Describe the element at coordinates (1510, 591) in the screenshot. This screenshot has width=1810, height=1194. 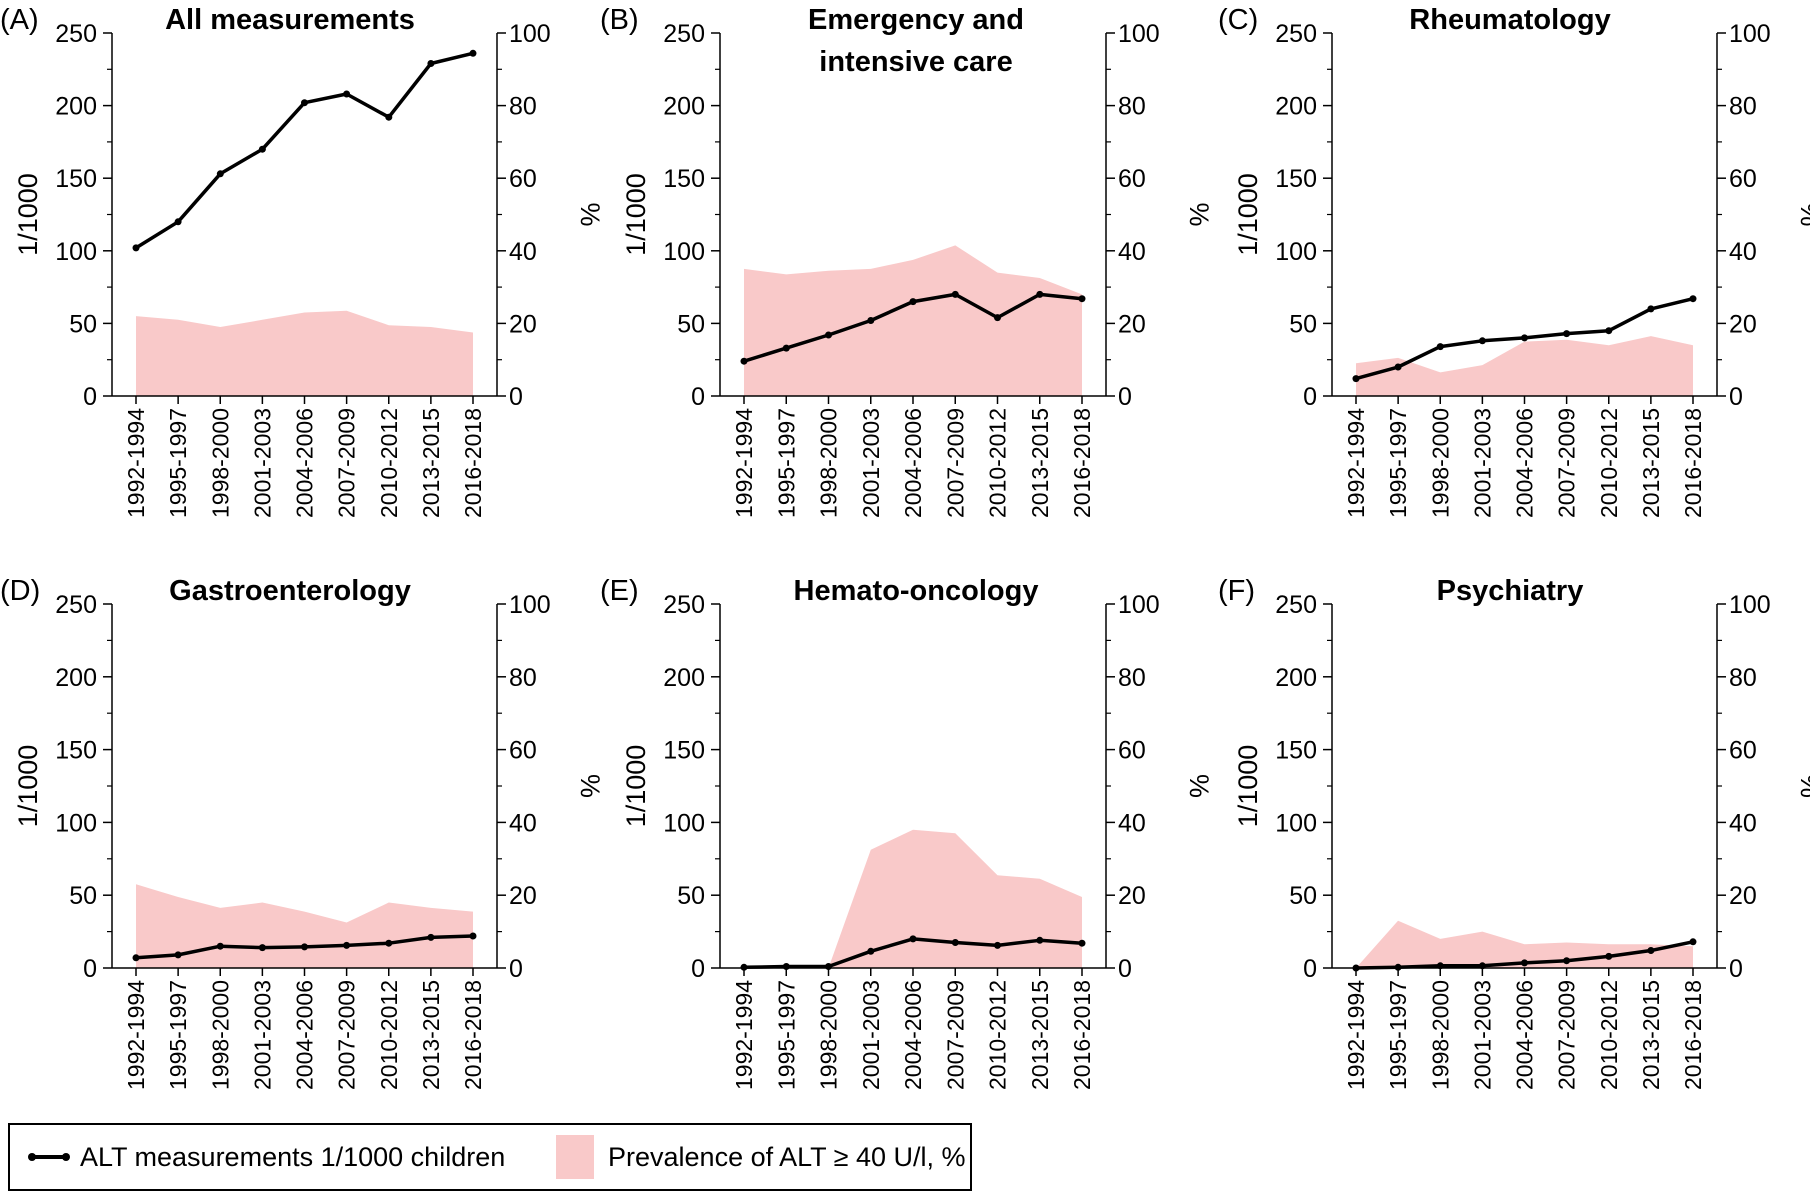
I see `panel-title: Psychiatry` at that location.